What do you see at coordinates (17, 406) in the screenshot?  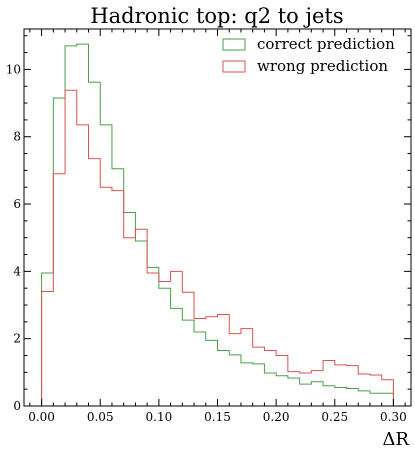 I see `y-tick-label: 0` at bounding box center [17, 406].